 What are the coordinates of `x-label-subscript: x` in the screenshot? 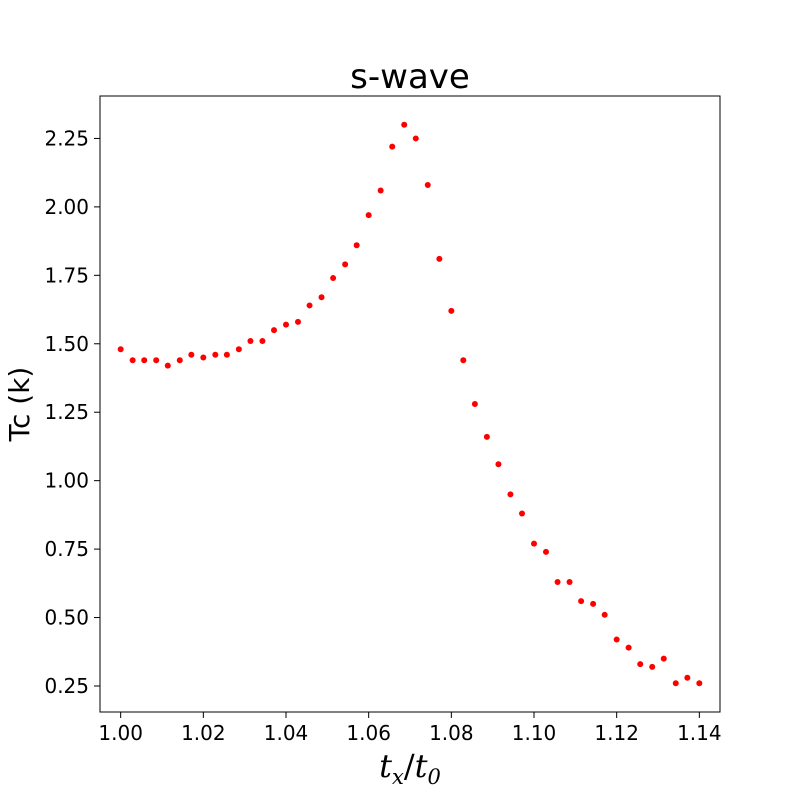 It's located at (398, 777).